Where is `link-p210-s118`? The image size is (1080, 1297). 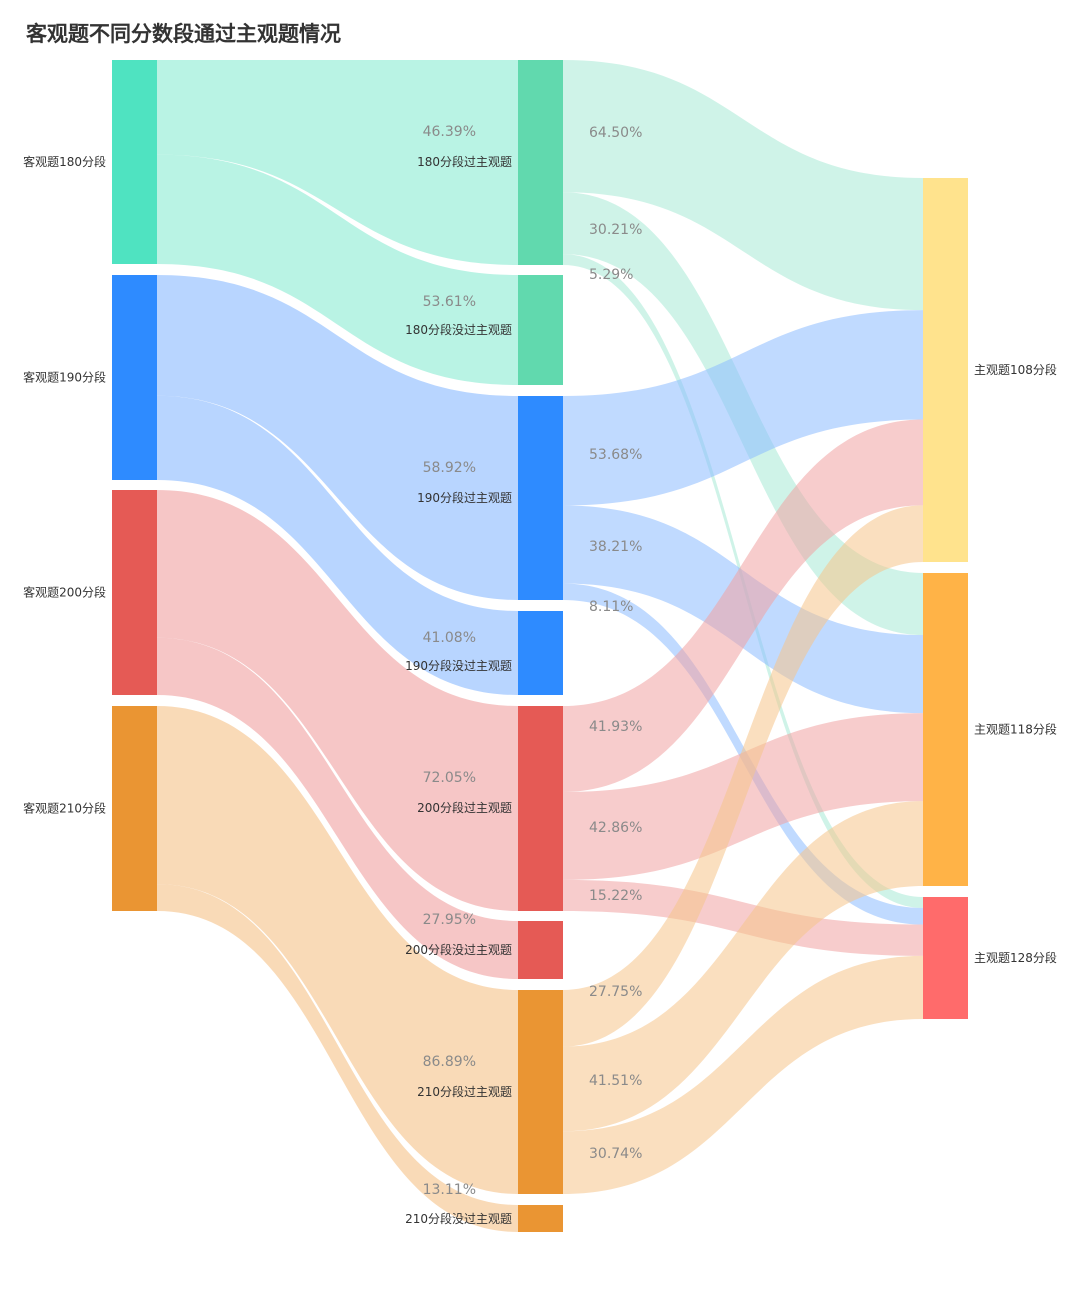
link-p210-s118 is located at coordinates (743, 966).